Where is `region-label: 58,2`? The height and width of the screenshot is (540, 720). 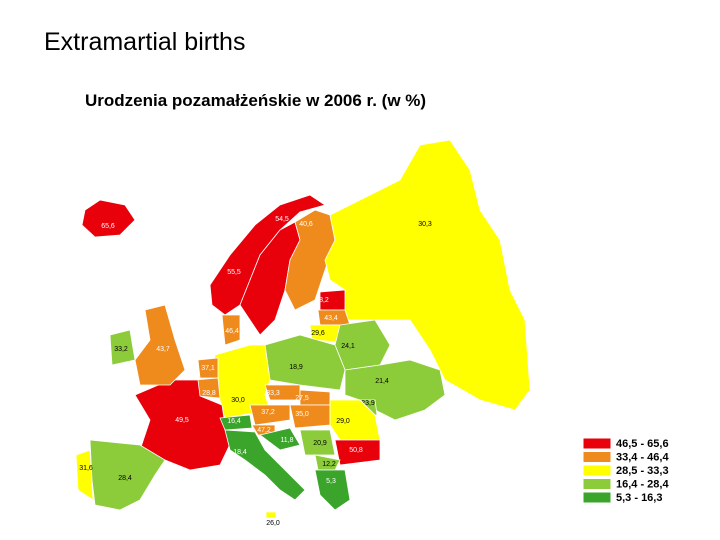
region-label: 58,2 is located at coordinates (322, 300).